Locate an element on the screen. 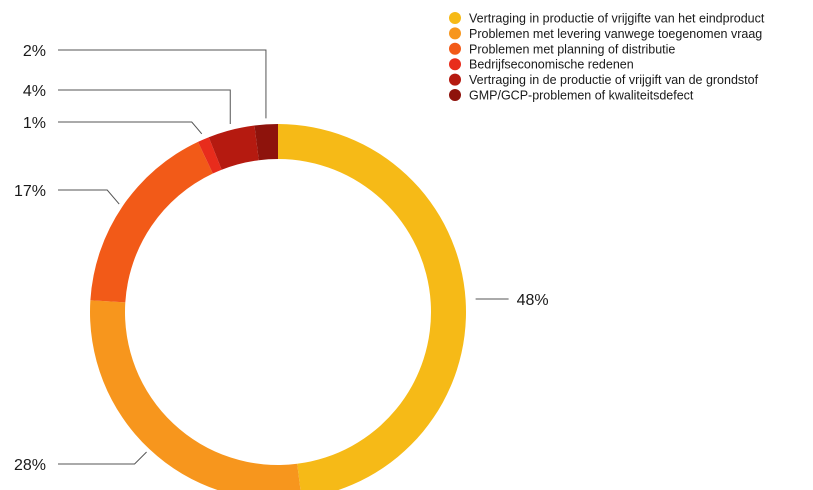 This screenshot has width=813, height=490. percentage-label: 28% is located at coordinates (30, 465).